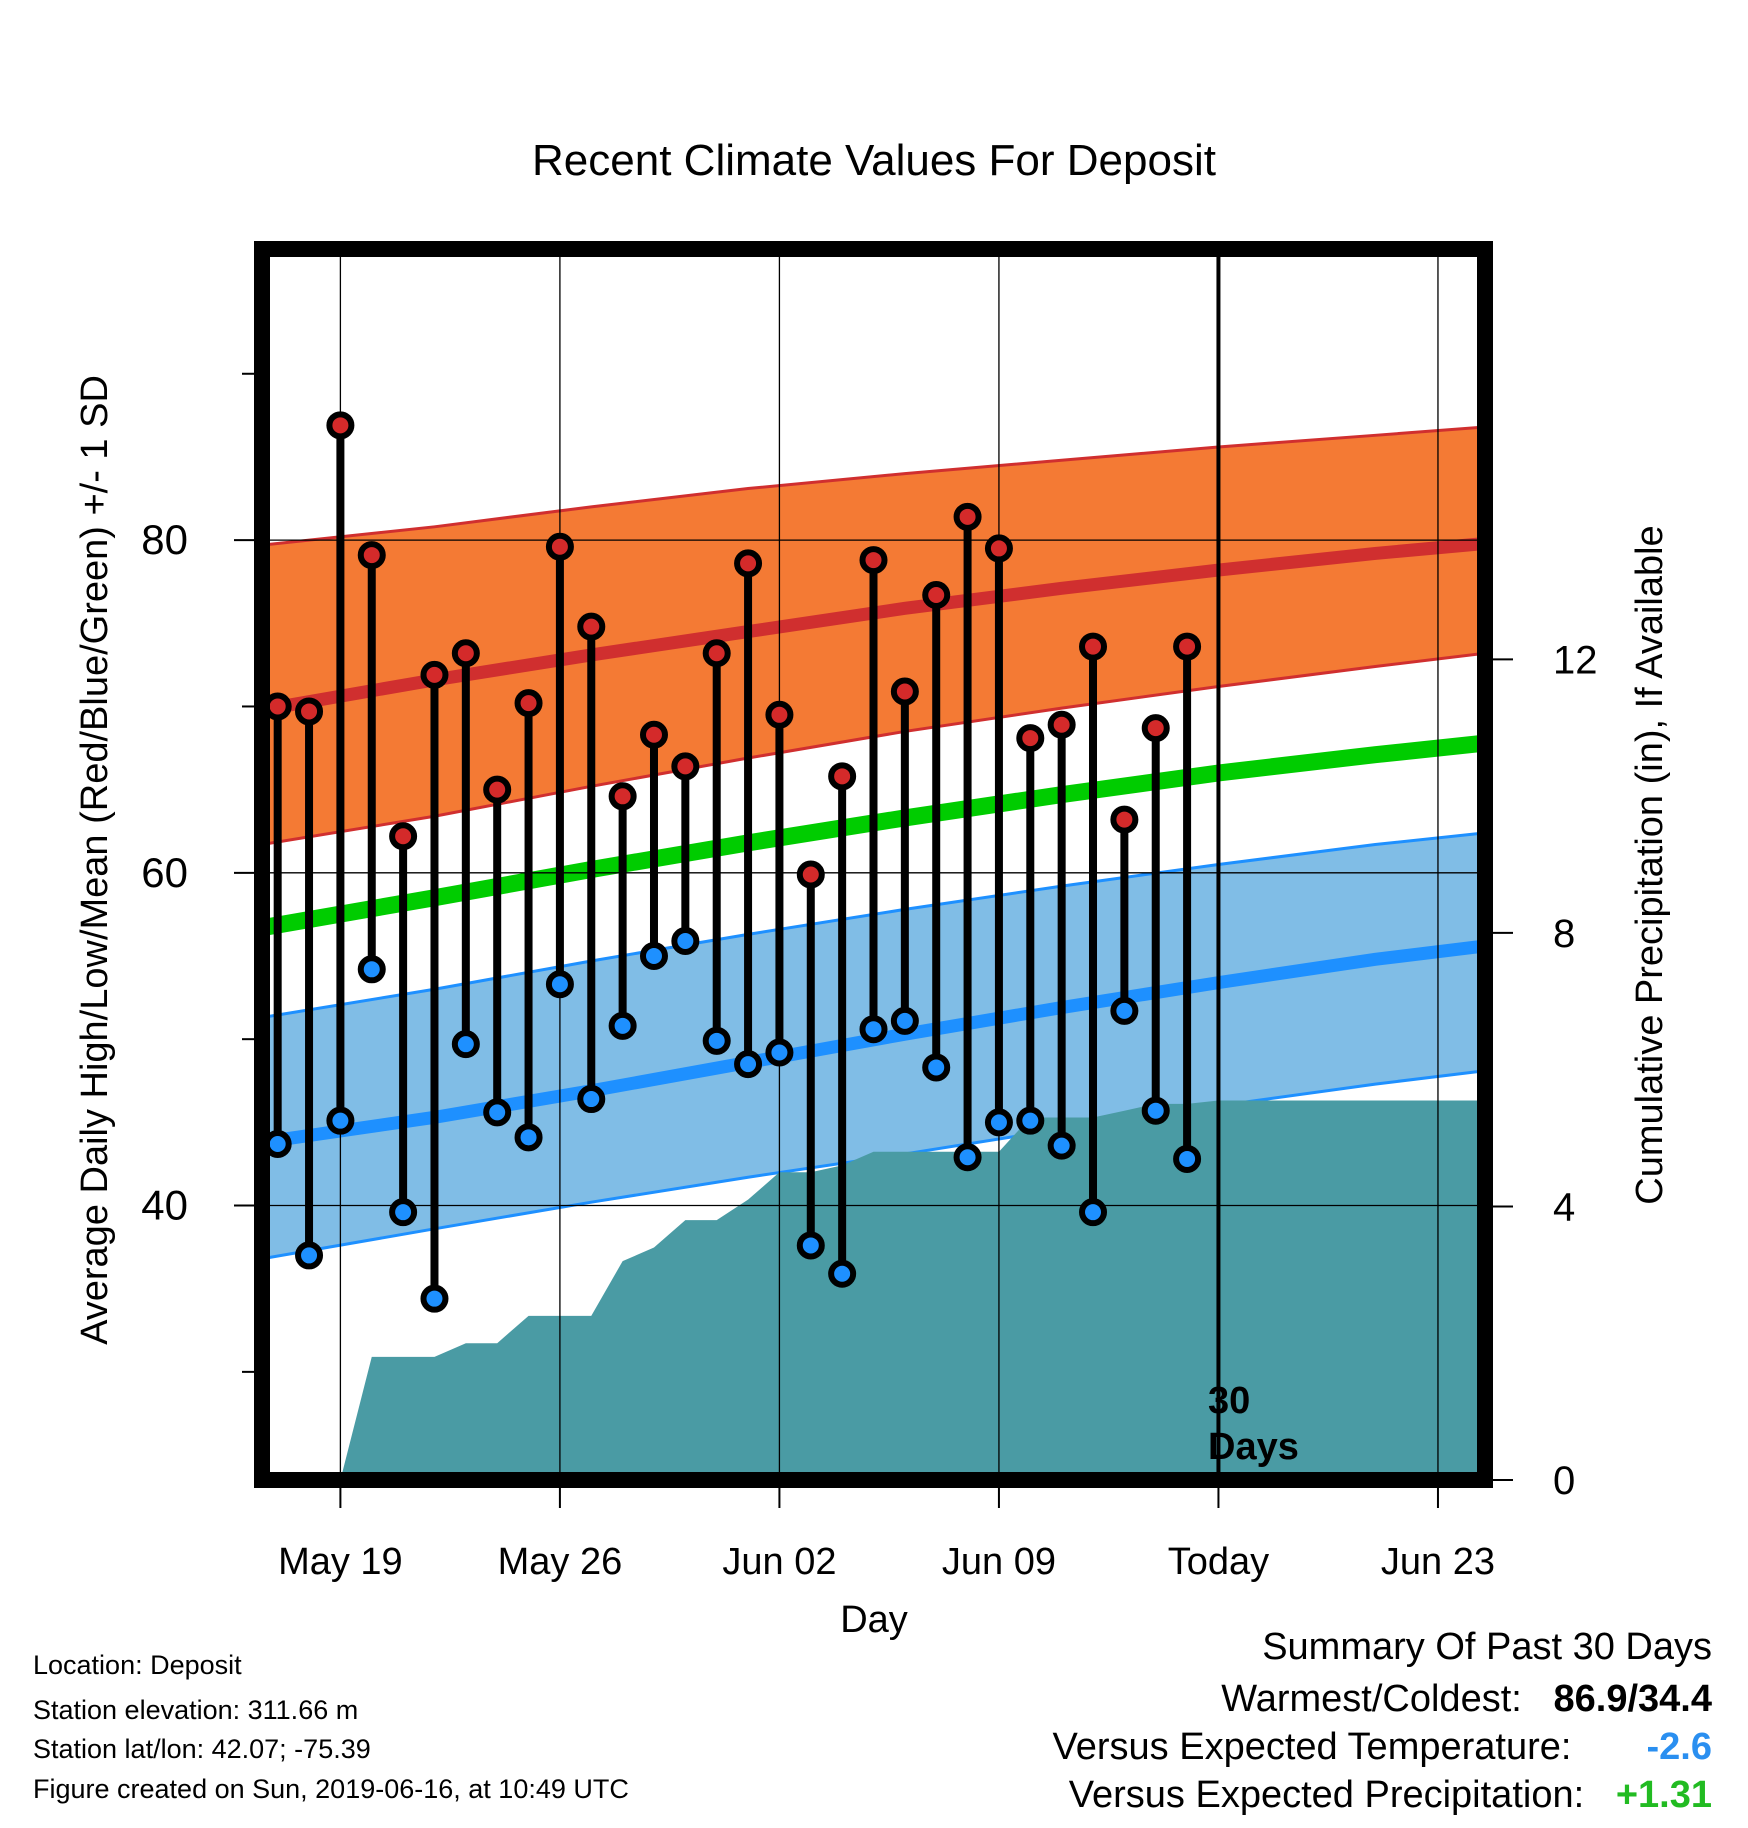 This screenshot has height=1828, width=1748. I want to click on y2-tick-label: 12, so click(1575, 660).